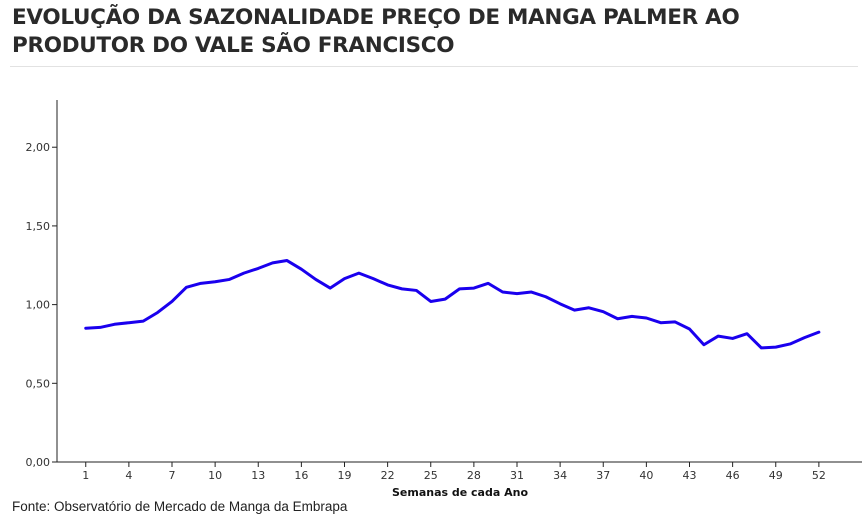  I want to click on x-tick-label: 4, so click(128, 475).